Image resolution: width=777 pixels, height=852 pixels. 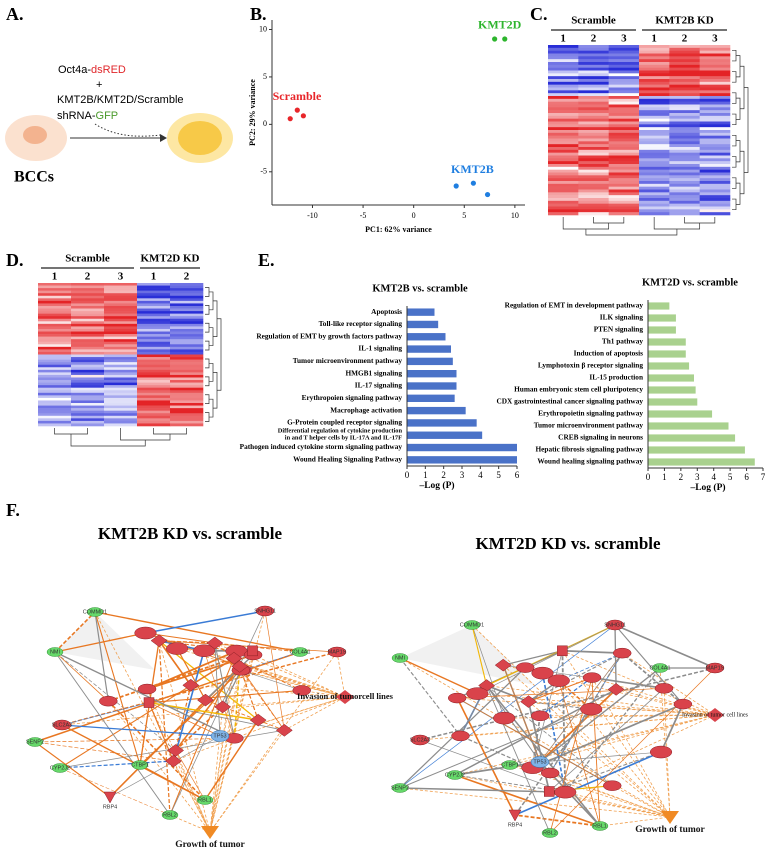 What do you see at coordinates (423, 324) in the screenshot?
I see `bar` at bounding box center [423, 324].